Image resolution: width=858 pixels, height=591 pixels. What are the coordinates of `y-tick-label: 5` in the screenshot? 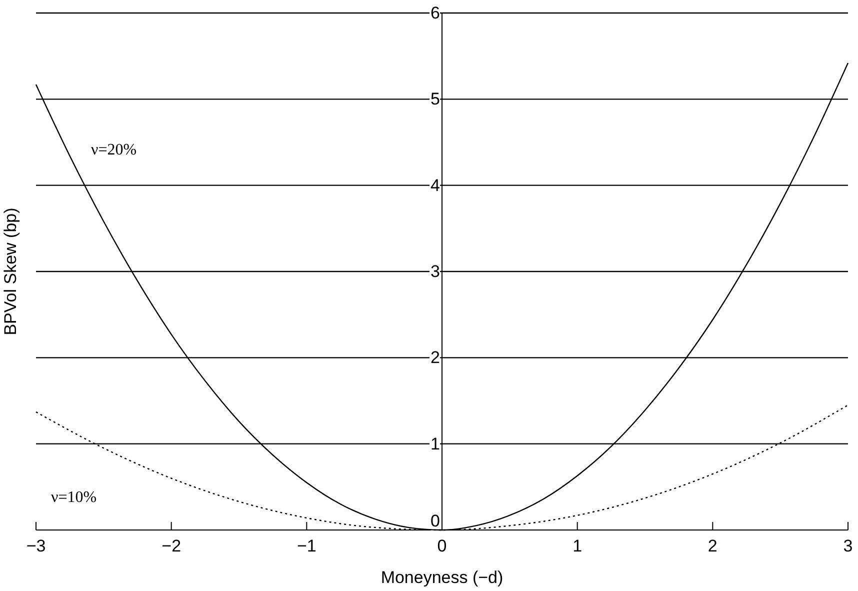 It's located at (435, 99).